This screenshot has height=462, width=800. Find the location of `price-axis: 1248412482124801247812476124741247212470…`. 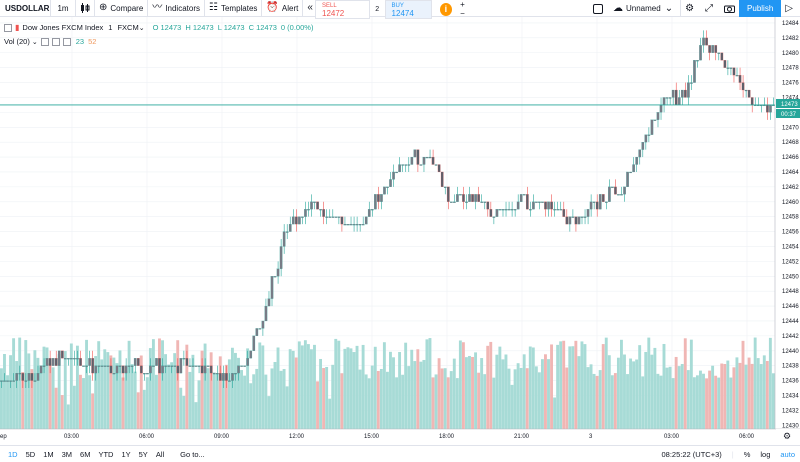

price-axis: 1248412482124801247812476124741247212470… is located at coordinates (790, 225).